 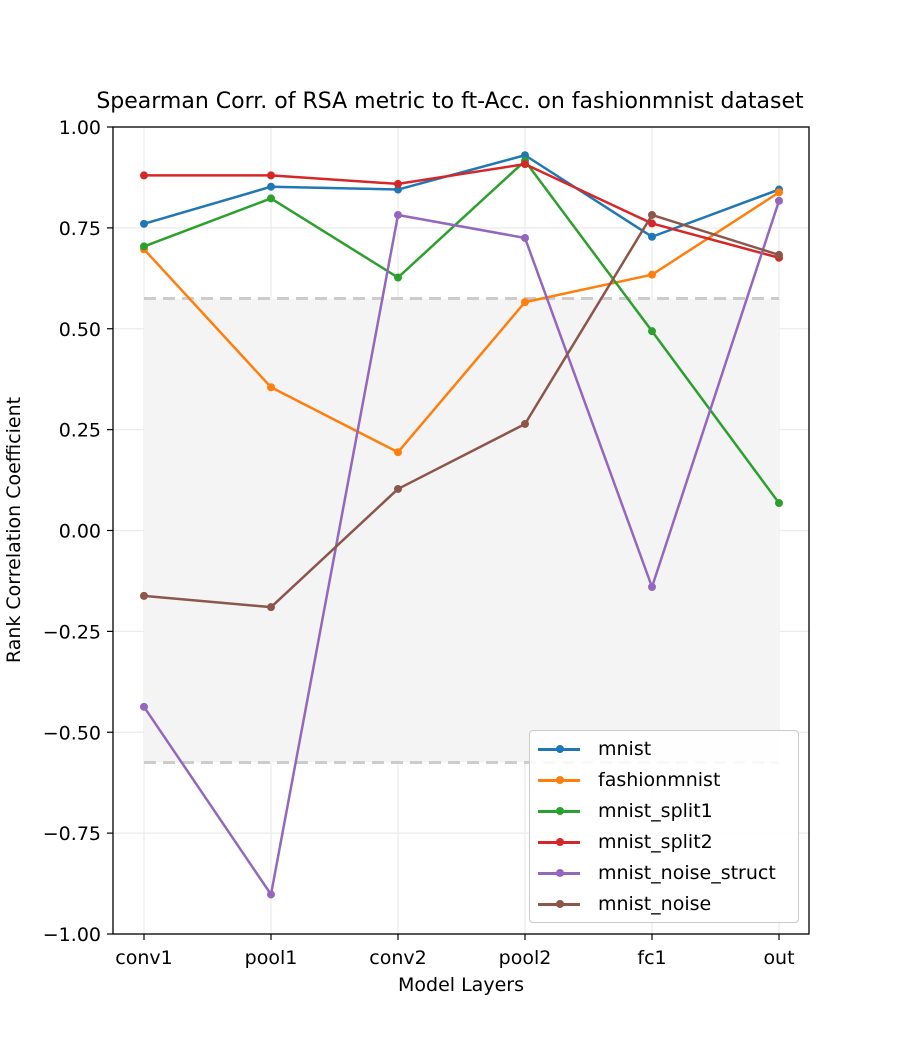 I want to click on x-tick-label-pool1: pool1, so click(x=271, y=958).